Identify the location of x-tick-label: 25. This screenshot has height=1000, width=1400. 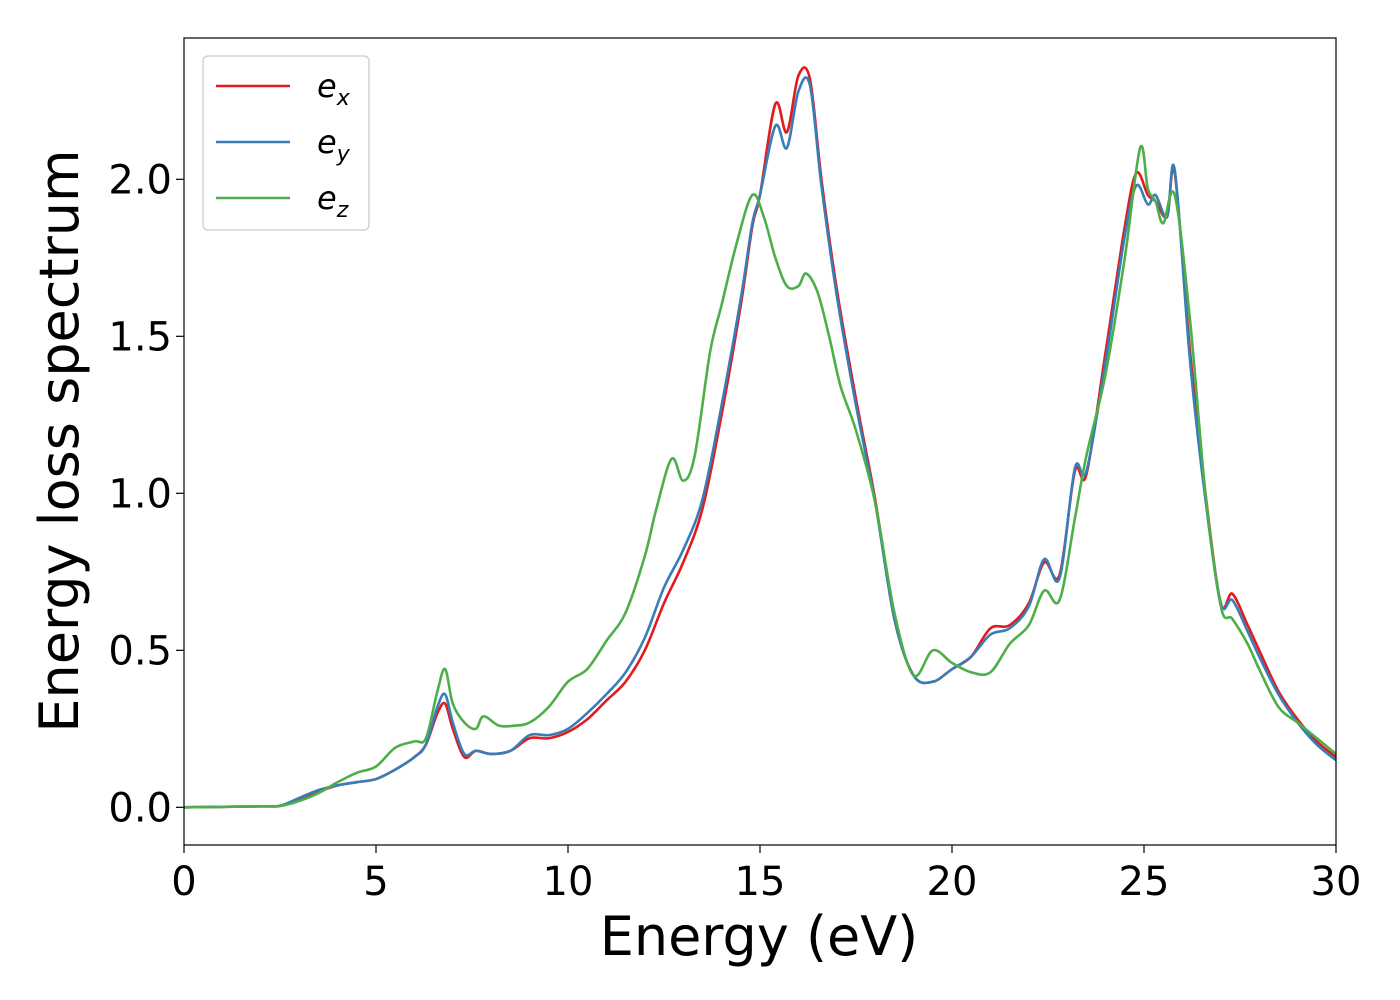
(1144, 882).